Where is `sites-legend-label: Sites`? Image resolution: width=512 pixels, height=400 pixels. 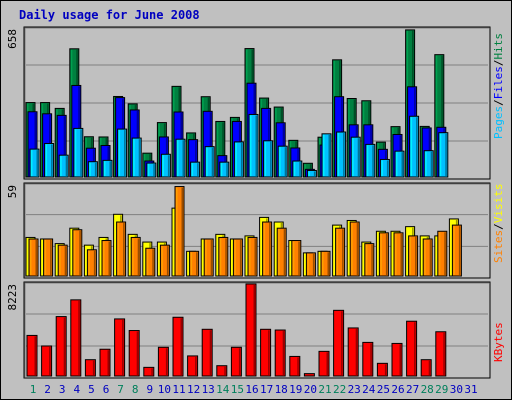 sites-legend-label: Sites is located at coordinates (498, 246).